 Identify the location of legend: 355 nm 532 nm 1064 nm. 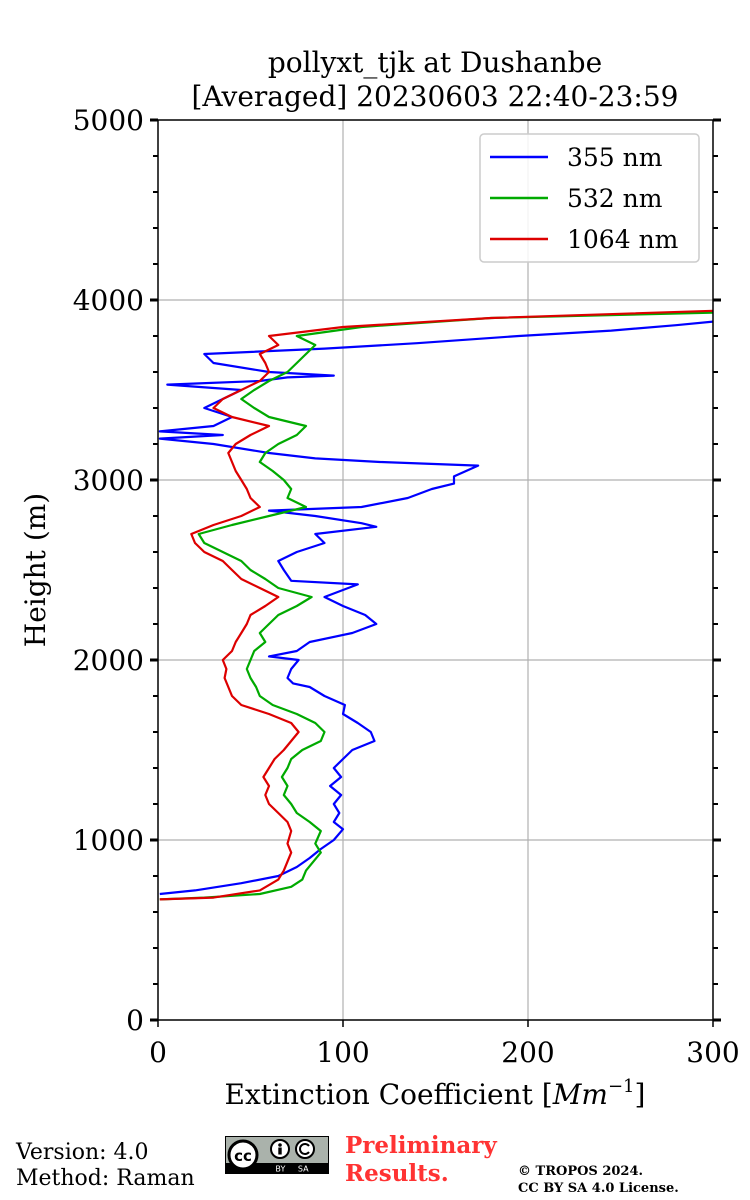
(589, 198).